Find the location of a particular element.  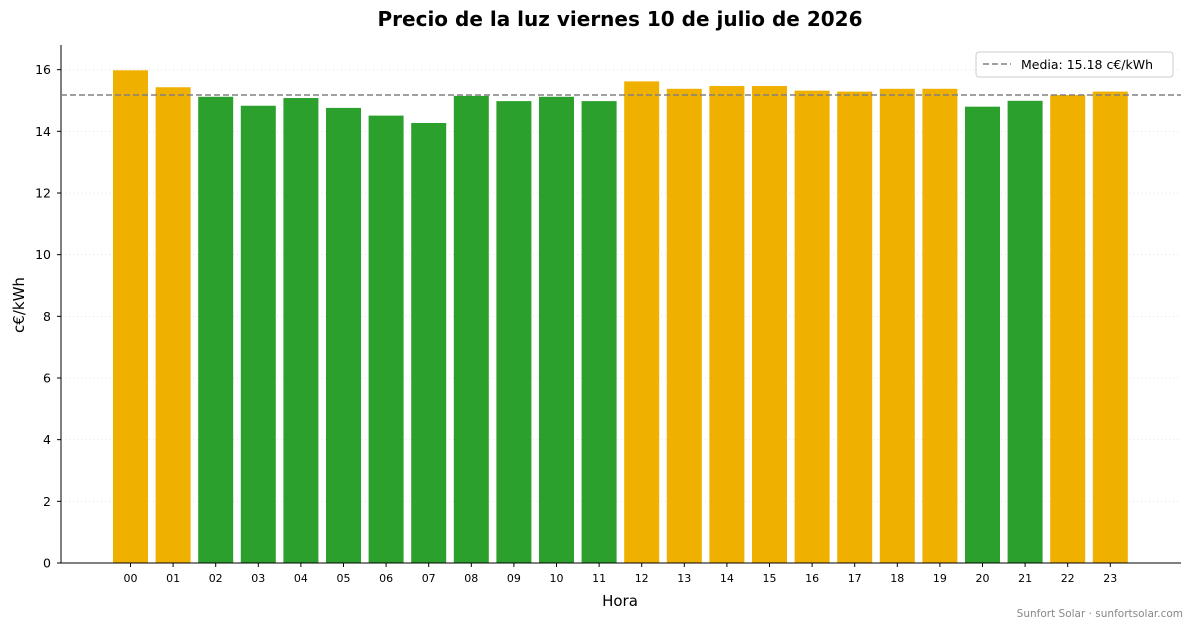

x-tick-label: 12 is located at coordinates (642, 578).